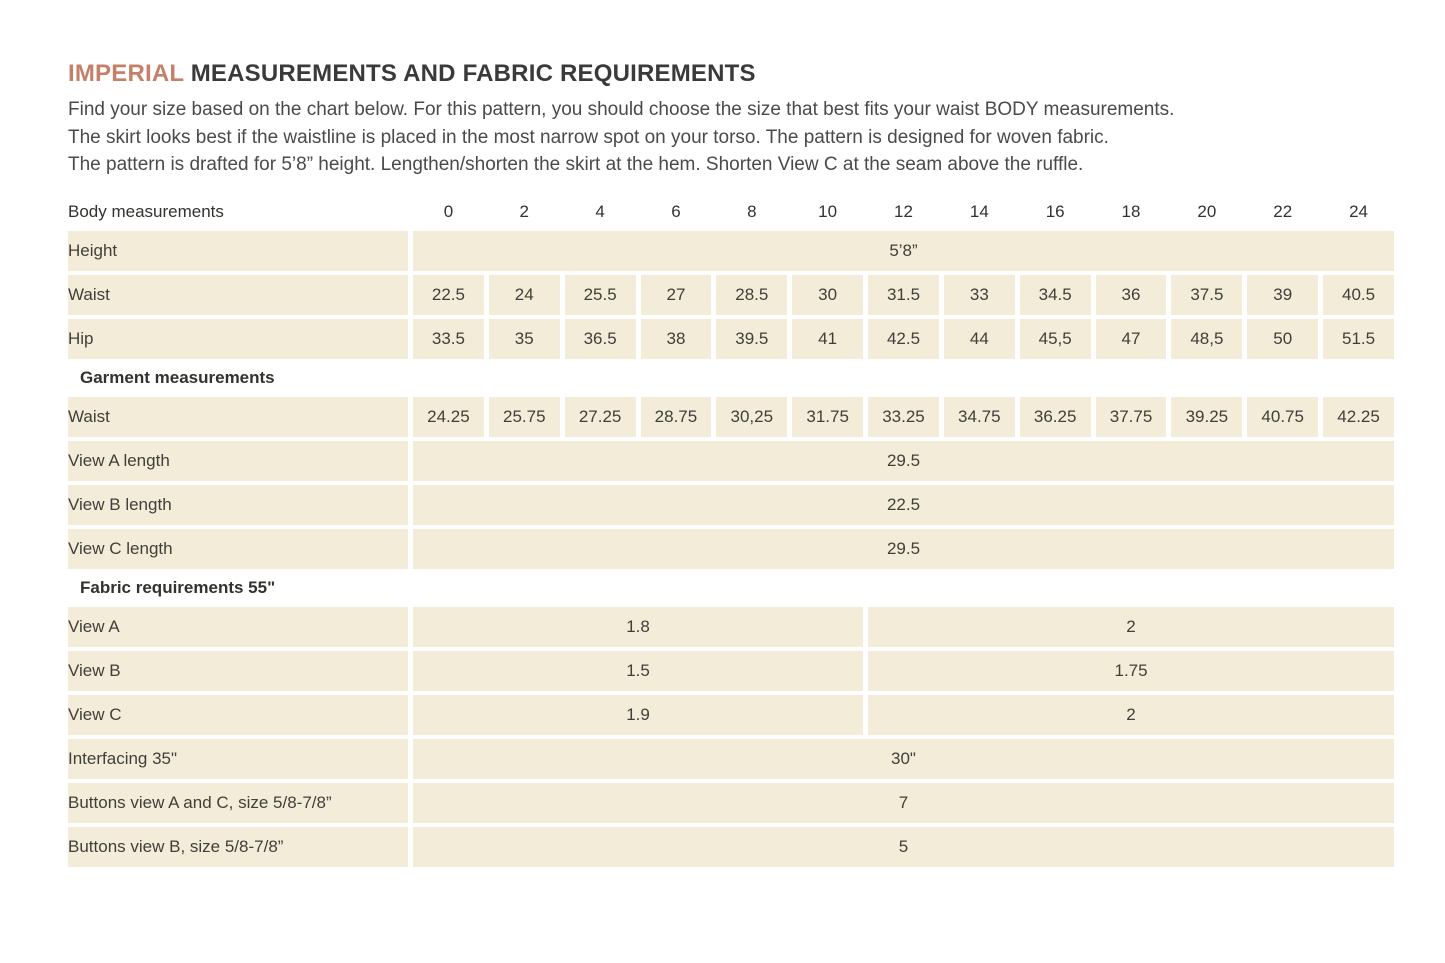 Image resolution: width=1445 pixels, height=963 pixels. Describe the element at coordinates (600, 416) in the screenshot. I see `value-cell: 27.25` at that location.